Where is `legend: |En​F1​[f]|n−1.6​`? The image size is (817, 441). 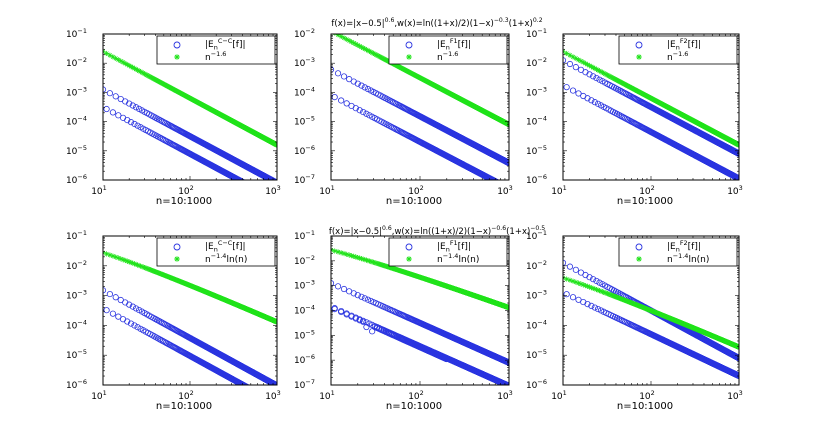 legend: |En​F1​[f]|n−1.6​ is located at coordinates (448, 50).